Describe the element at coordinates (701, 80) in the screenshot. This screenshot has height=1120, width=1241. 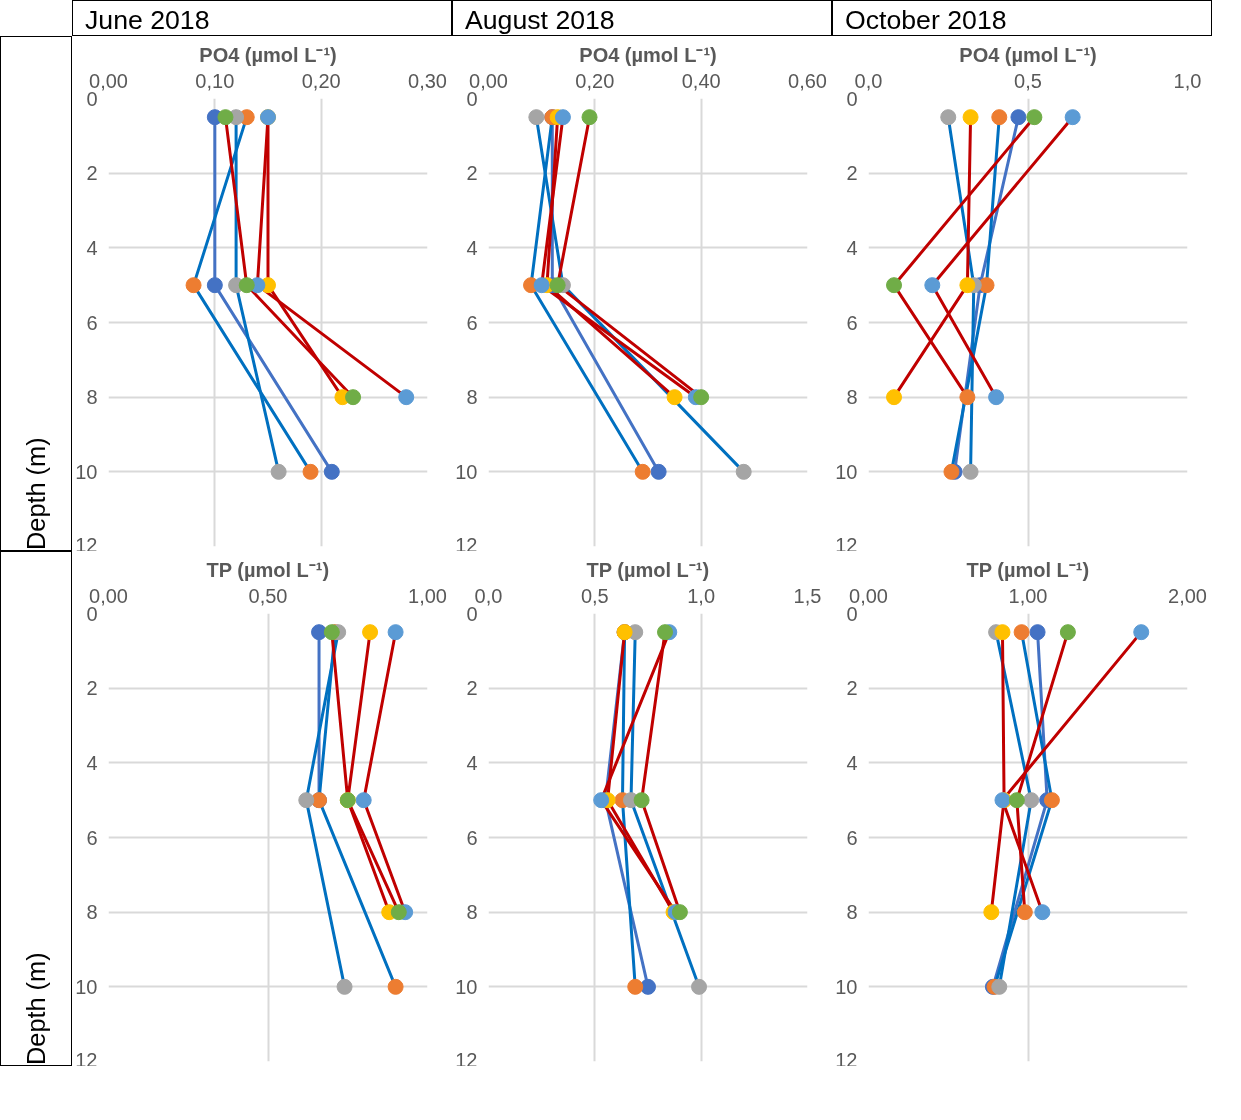
I see `x-tick-label: 0,40` at that location.